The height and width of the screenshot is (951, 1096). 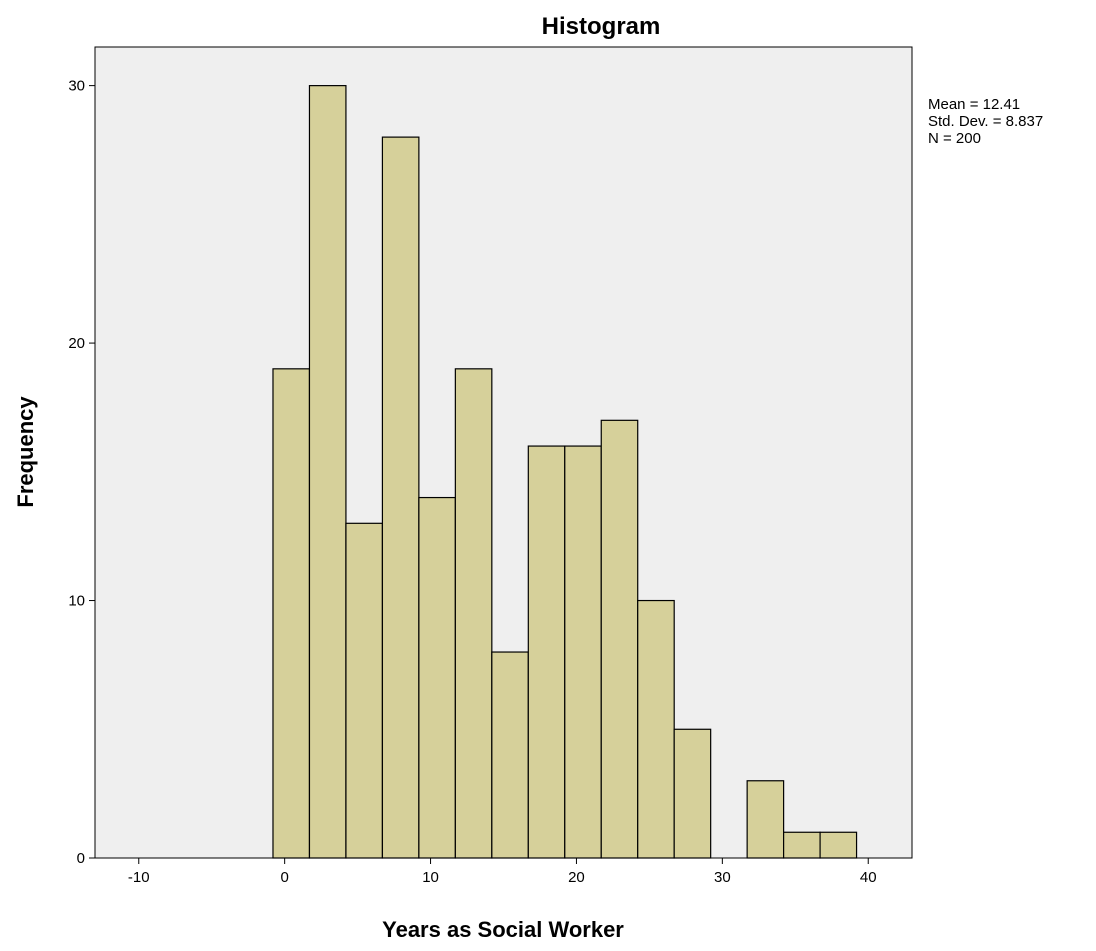 I want to click on x-axis: -10 0 10 20 30 40, so click(x=502, y=872).